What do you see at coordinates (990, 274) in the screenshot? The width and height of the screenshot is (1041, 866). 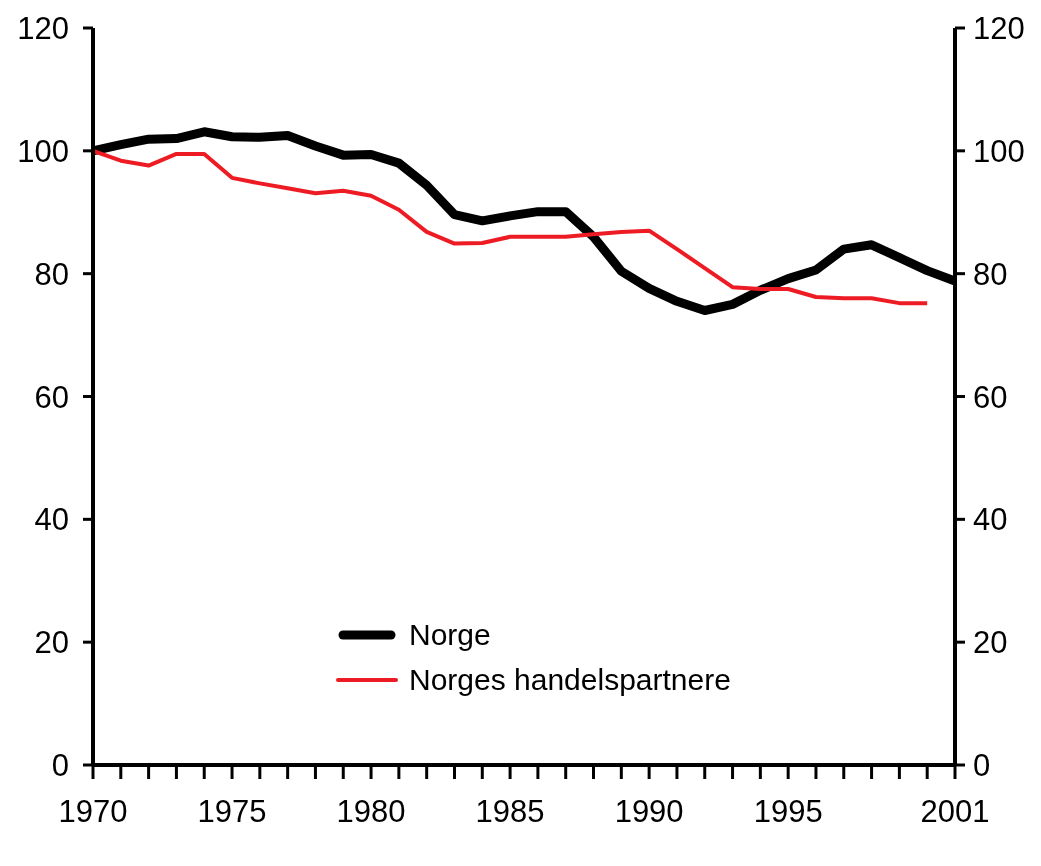 I see `y2-tick-label: 80` at bounding box center [990, 274].